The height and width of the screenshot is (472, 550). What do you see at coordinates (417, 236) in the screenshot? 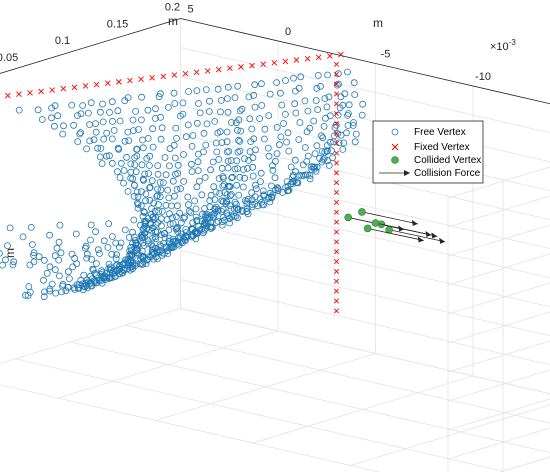
I see `collision-force-arrow` at bounding box center [417, 236].